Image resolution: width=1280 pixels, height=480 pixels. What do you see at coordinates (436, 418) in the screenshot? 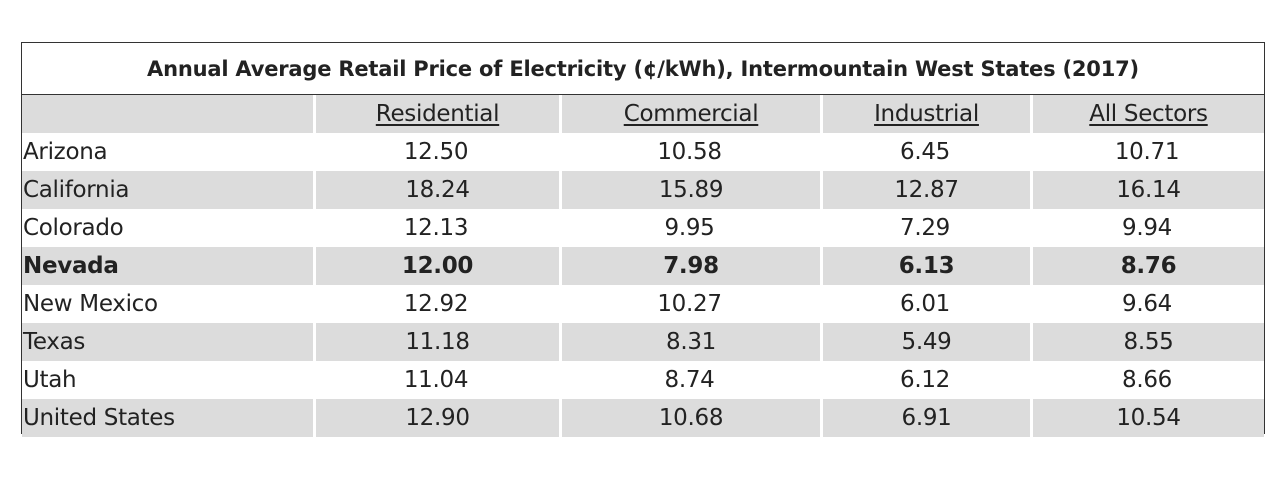
I see `residential-value: 12.90` at bounding box center [436, 418].